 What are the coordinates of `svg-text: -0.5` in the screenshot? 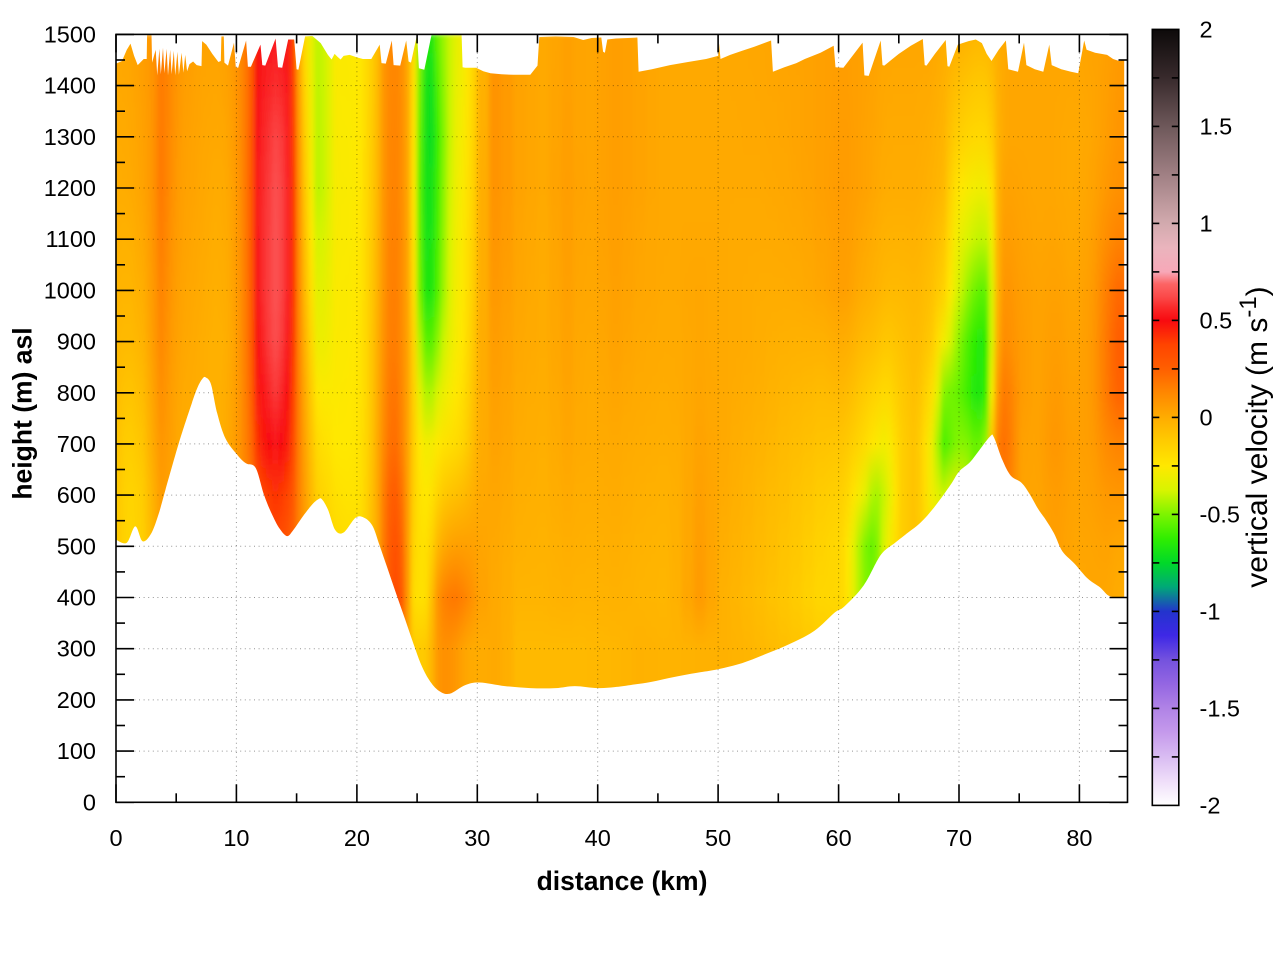 It's located at (1220, 514).